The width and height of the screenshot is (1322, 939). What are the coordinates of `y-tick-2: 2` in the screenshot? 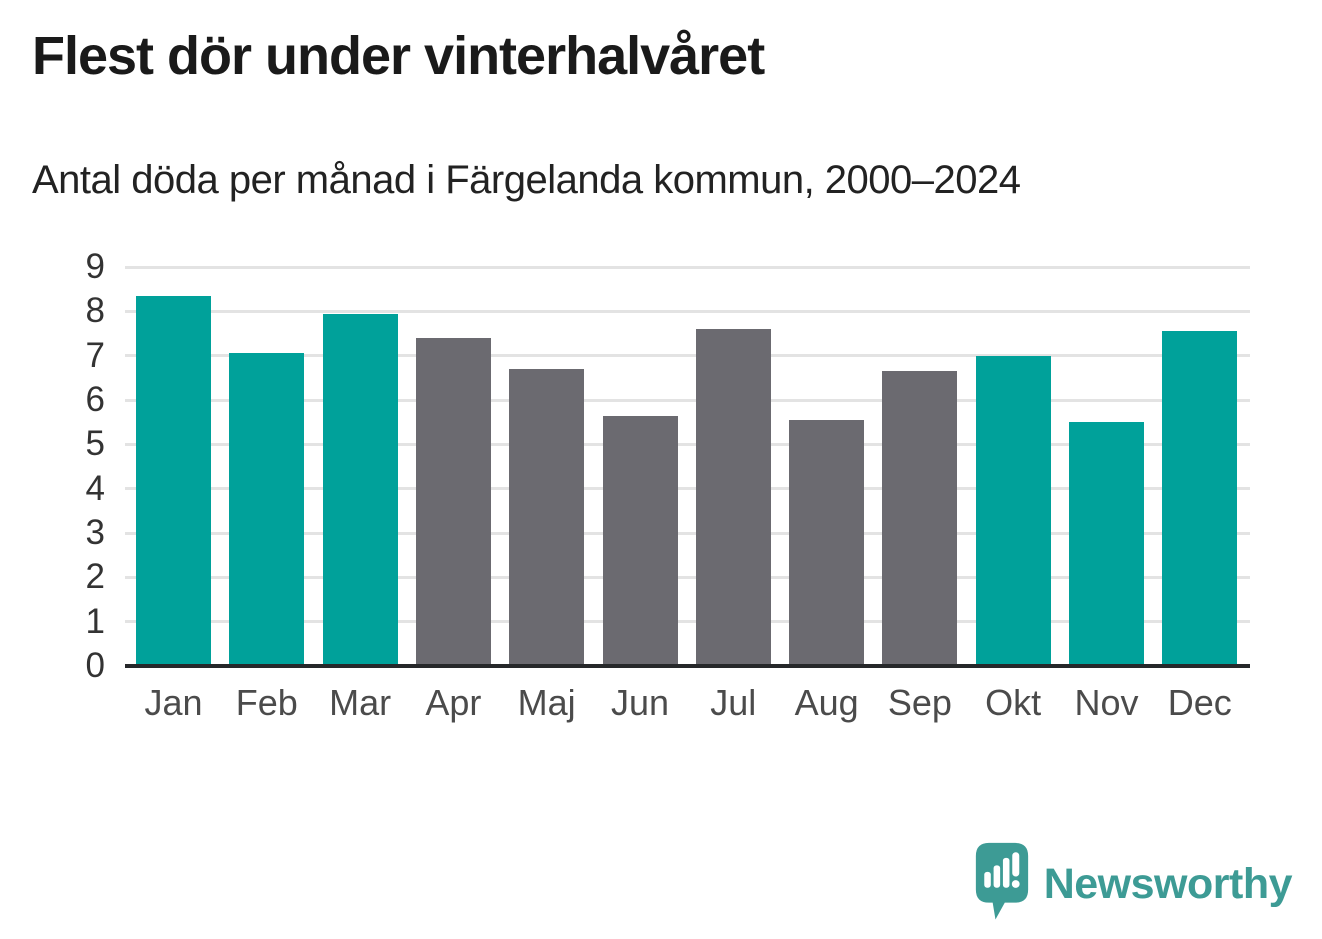 It's located at (95, 577).